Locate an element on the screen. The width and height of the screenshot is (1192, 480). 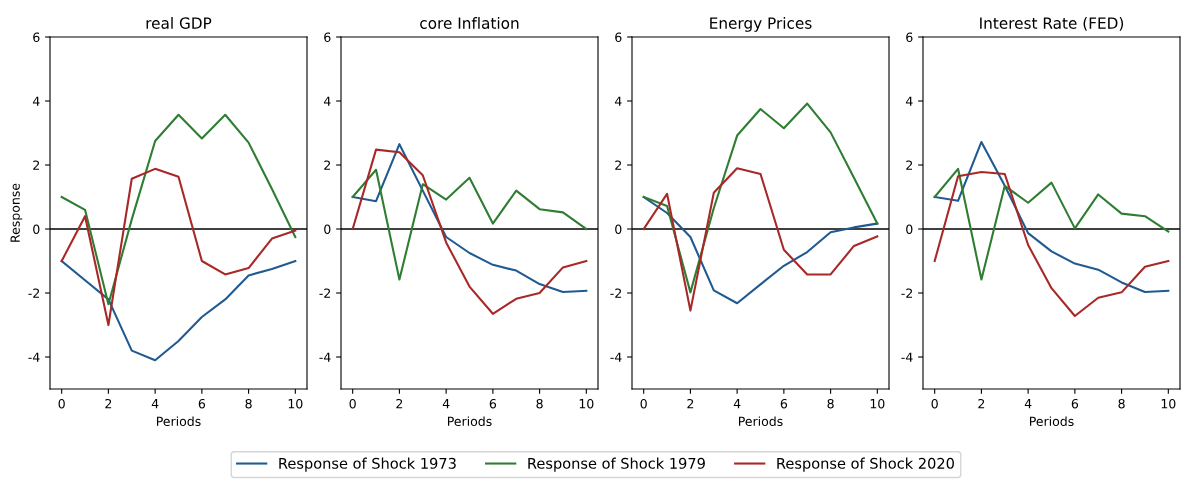
legend-label: Response of Shock 1973 is located at coordinates (367, 464).